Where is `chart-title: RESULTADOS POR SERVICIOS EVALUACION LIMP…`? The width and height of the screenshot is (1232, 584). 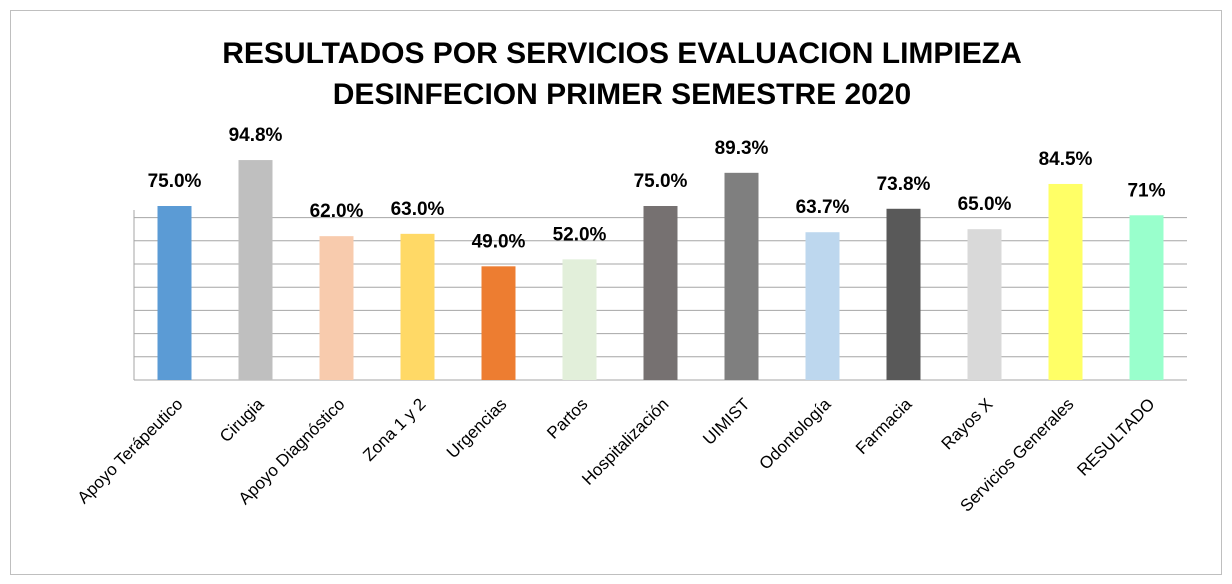
chart-title: RESULTADOS POR SERVICIOS EVALUACION LIMP… is located at coordinates (622, 53).